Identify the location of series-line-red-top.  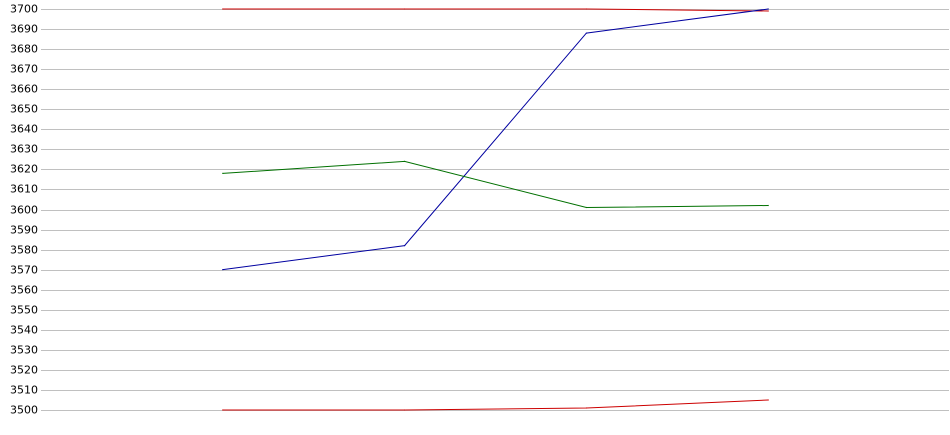
(495, 10).